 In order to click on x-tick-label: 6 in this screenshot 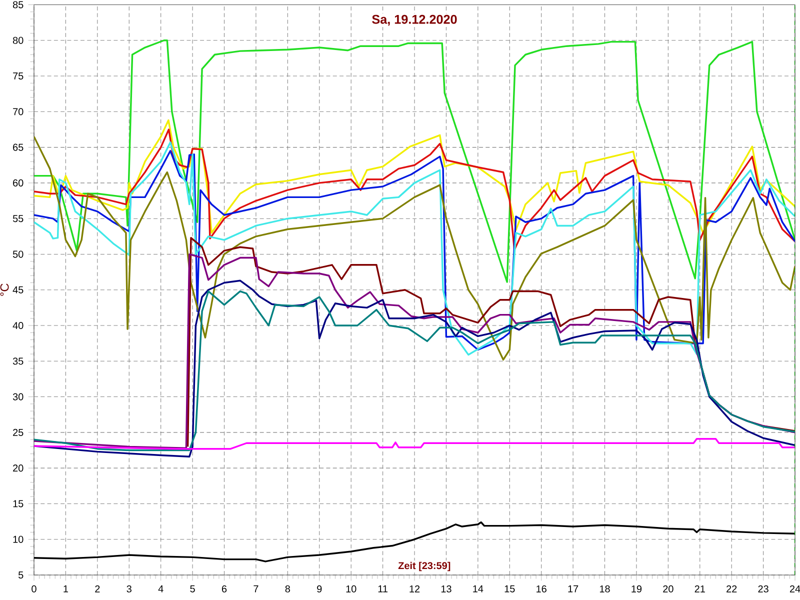, I will do `click(224, 588)`.